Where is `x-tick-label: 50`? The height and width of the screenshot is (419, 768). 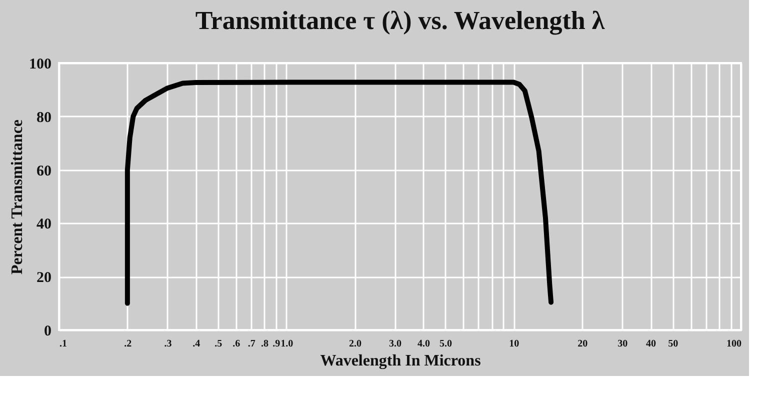
x-tick-label: 50 is located at coordinates (673, 344).